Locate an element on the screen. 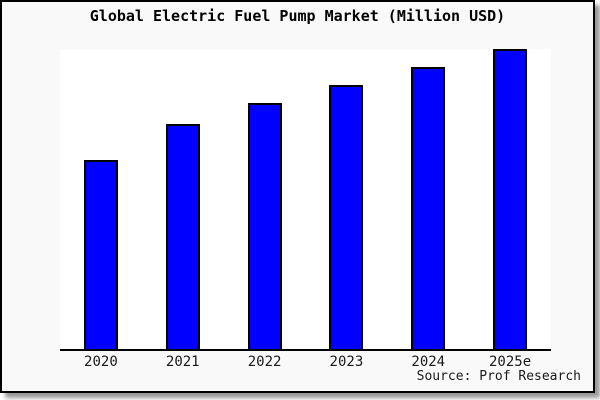 This screenshot has height=400, width=600. x-tick-label-2025e: 2025e is located at coordinates (510, 362).